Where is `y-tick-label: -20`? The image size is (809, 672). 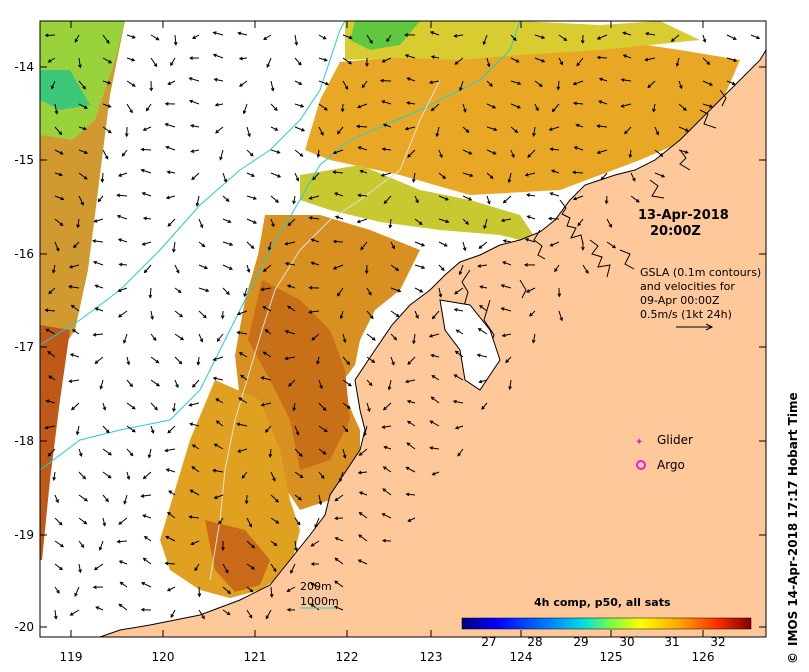 y-tick-label: -20 is located at coordinates (24, 627).